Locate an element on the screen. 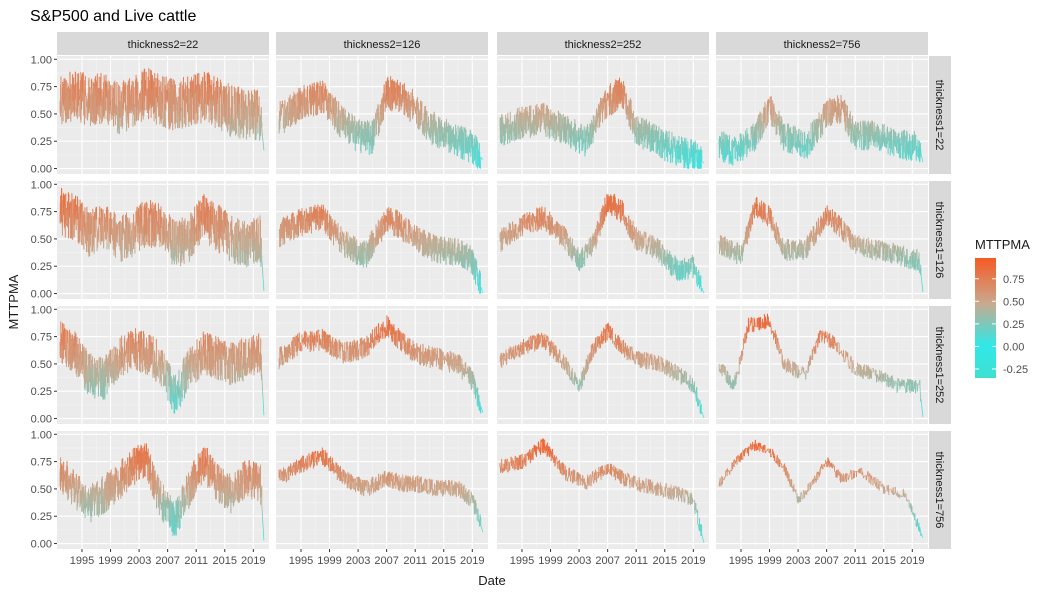 The width and height of the screenshot is (1050, 600). chart-title: S&P500 and Live cattle is located at coordinates (113, 16).